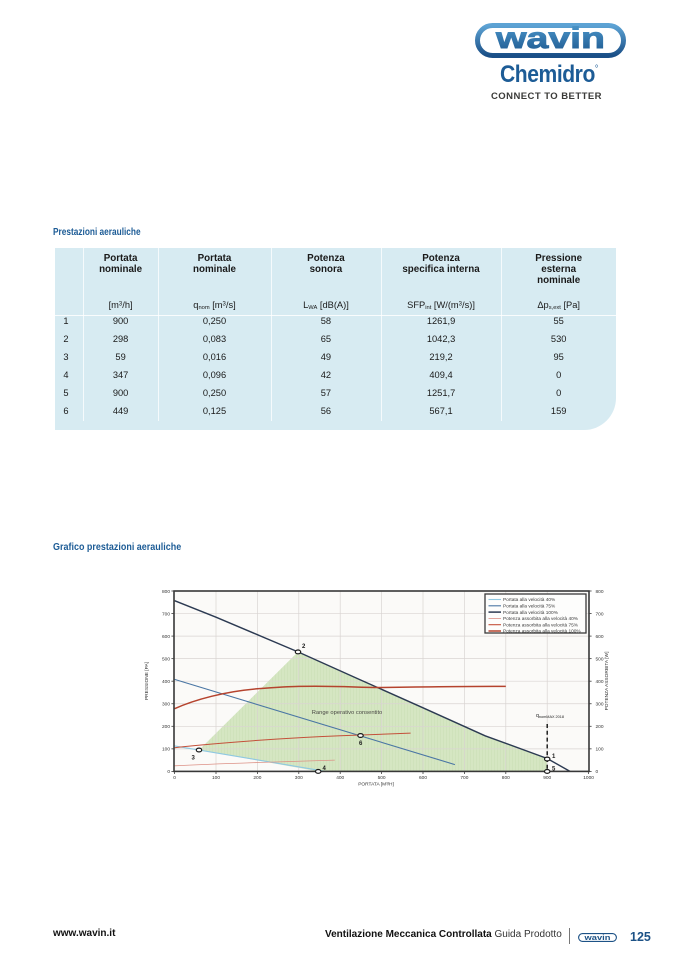 The width and height of the screenshot is (677, 958). Describe the element at coordinates (541, 625) in the screenshot. I see `svg-text:Potenza assorbita alla velocit: Potenza assorbita alla velocità 75%` at that location.